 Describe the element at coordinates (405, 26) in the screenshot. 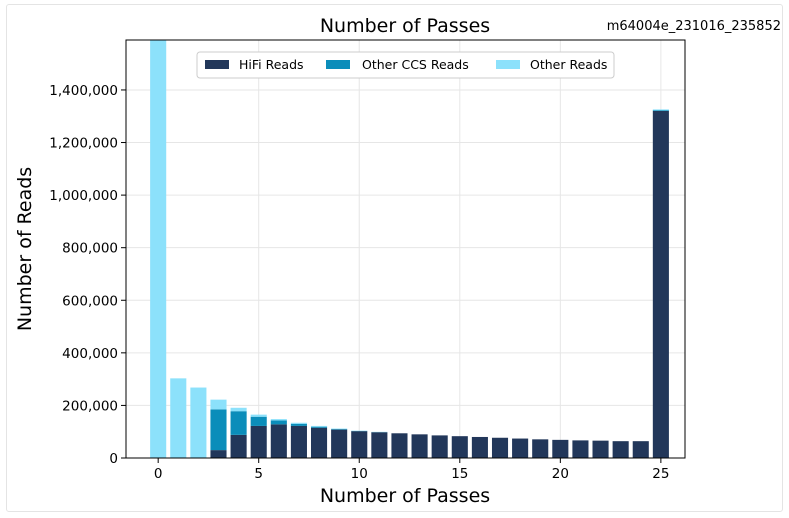

I see `chart-title: Number of Passes` at that location.